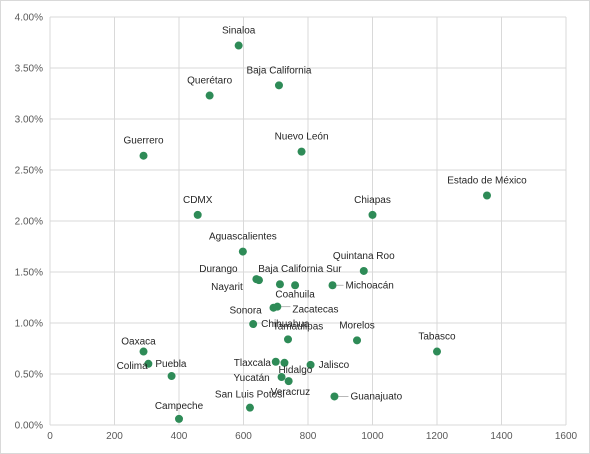  I want to click on point-label-tabasco: Tabasco, so click(437, 337).